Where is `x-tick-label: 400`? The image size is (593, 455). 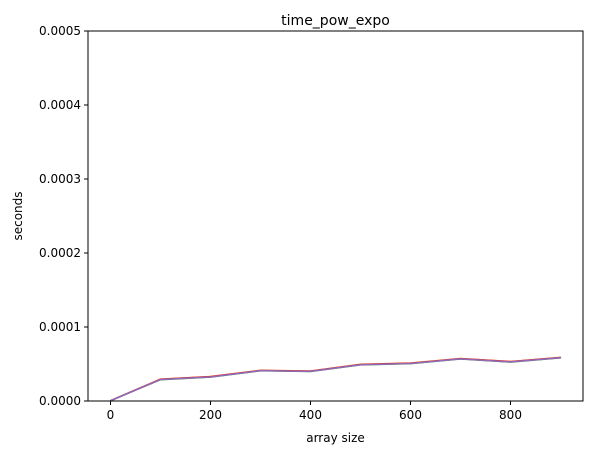 x-tick-label: 400 is located at coordinates (310, 415).